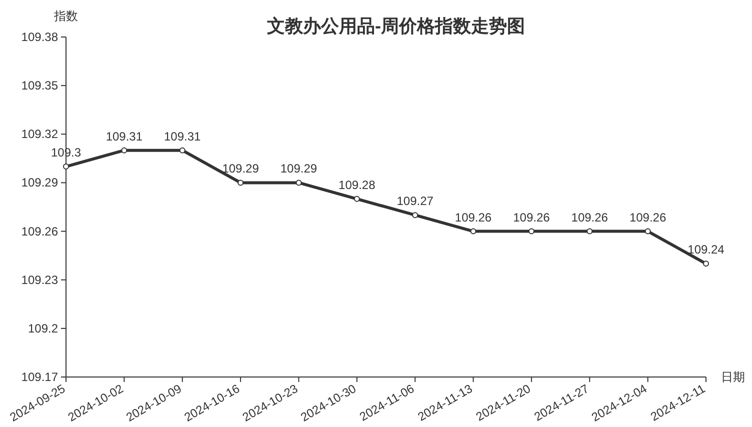 This screenshot has width=752, height=427. What do you see at coordinates (39, 37) in the screenshot?
I see `y-tick-label: 109.38` at bounding box center [39, 37].